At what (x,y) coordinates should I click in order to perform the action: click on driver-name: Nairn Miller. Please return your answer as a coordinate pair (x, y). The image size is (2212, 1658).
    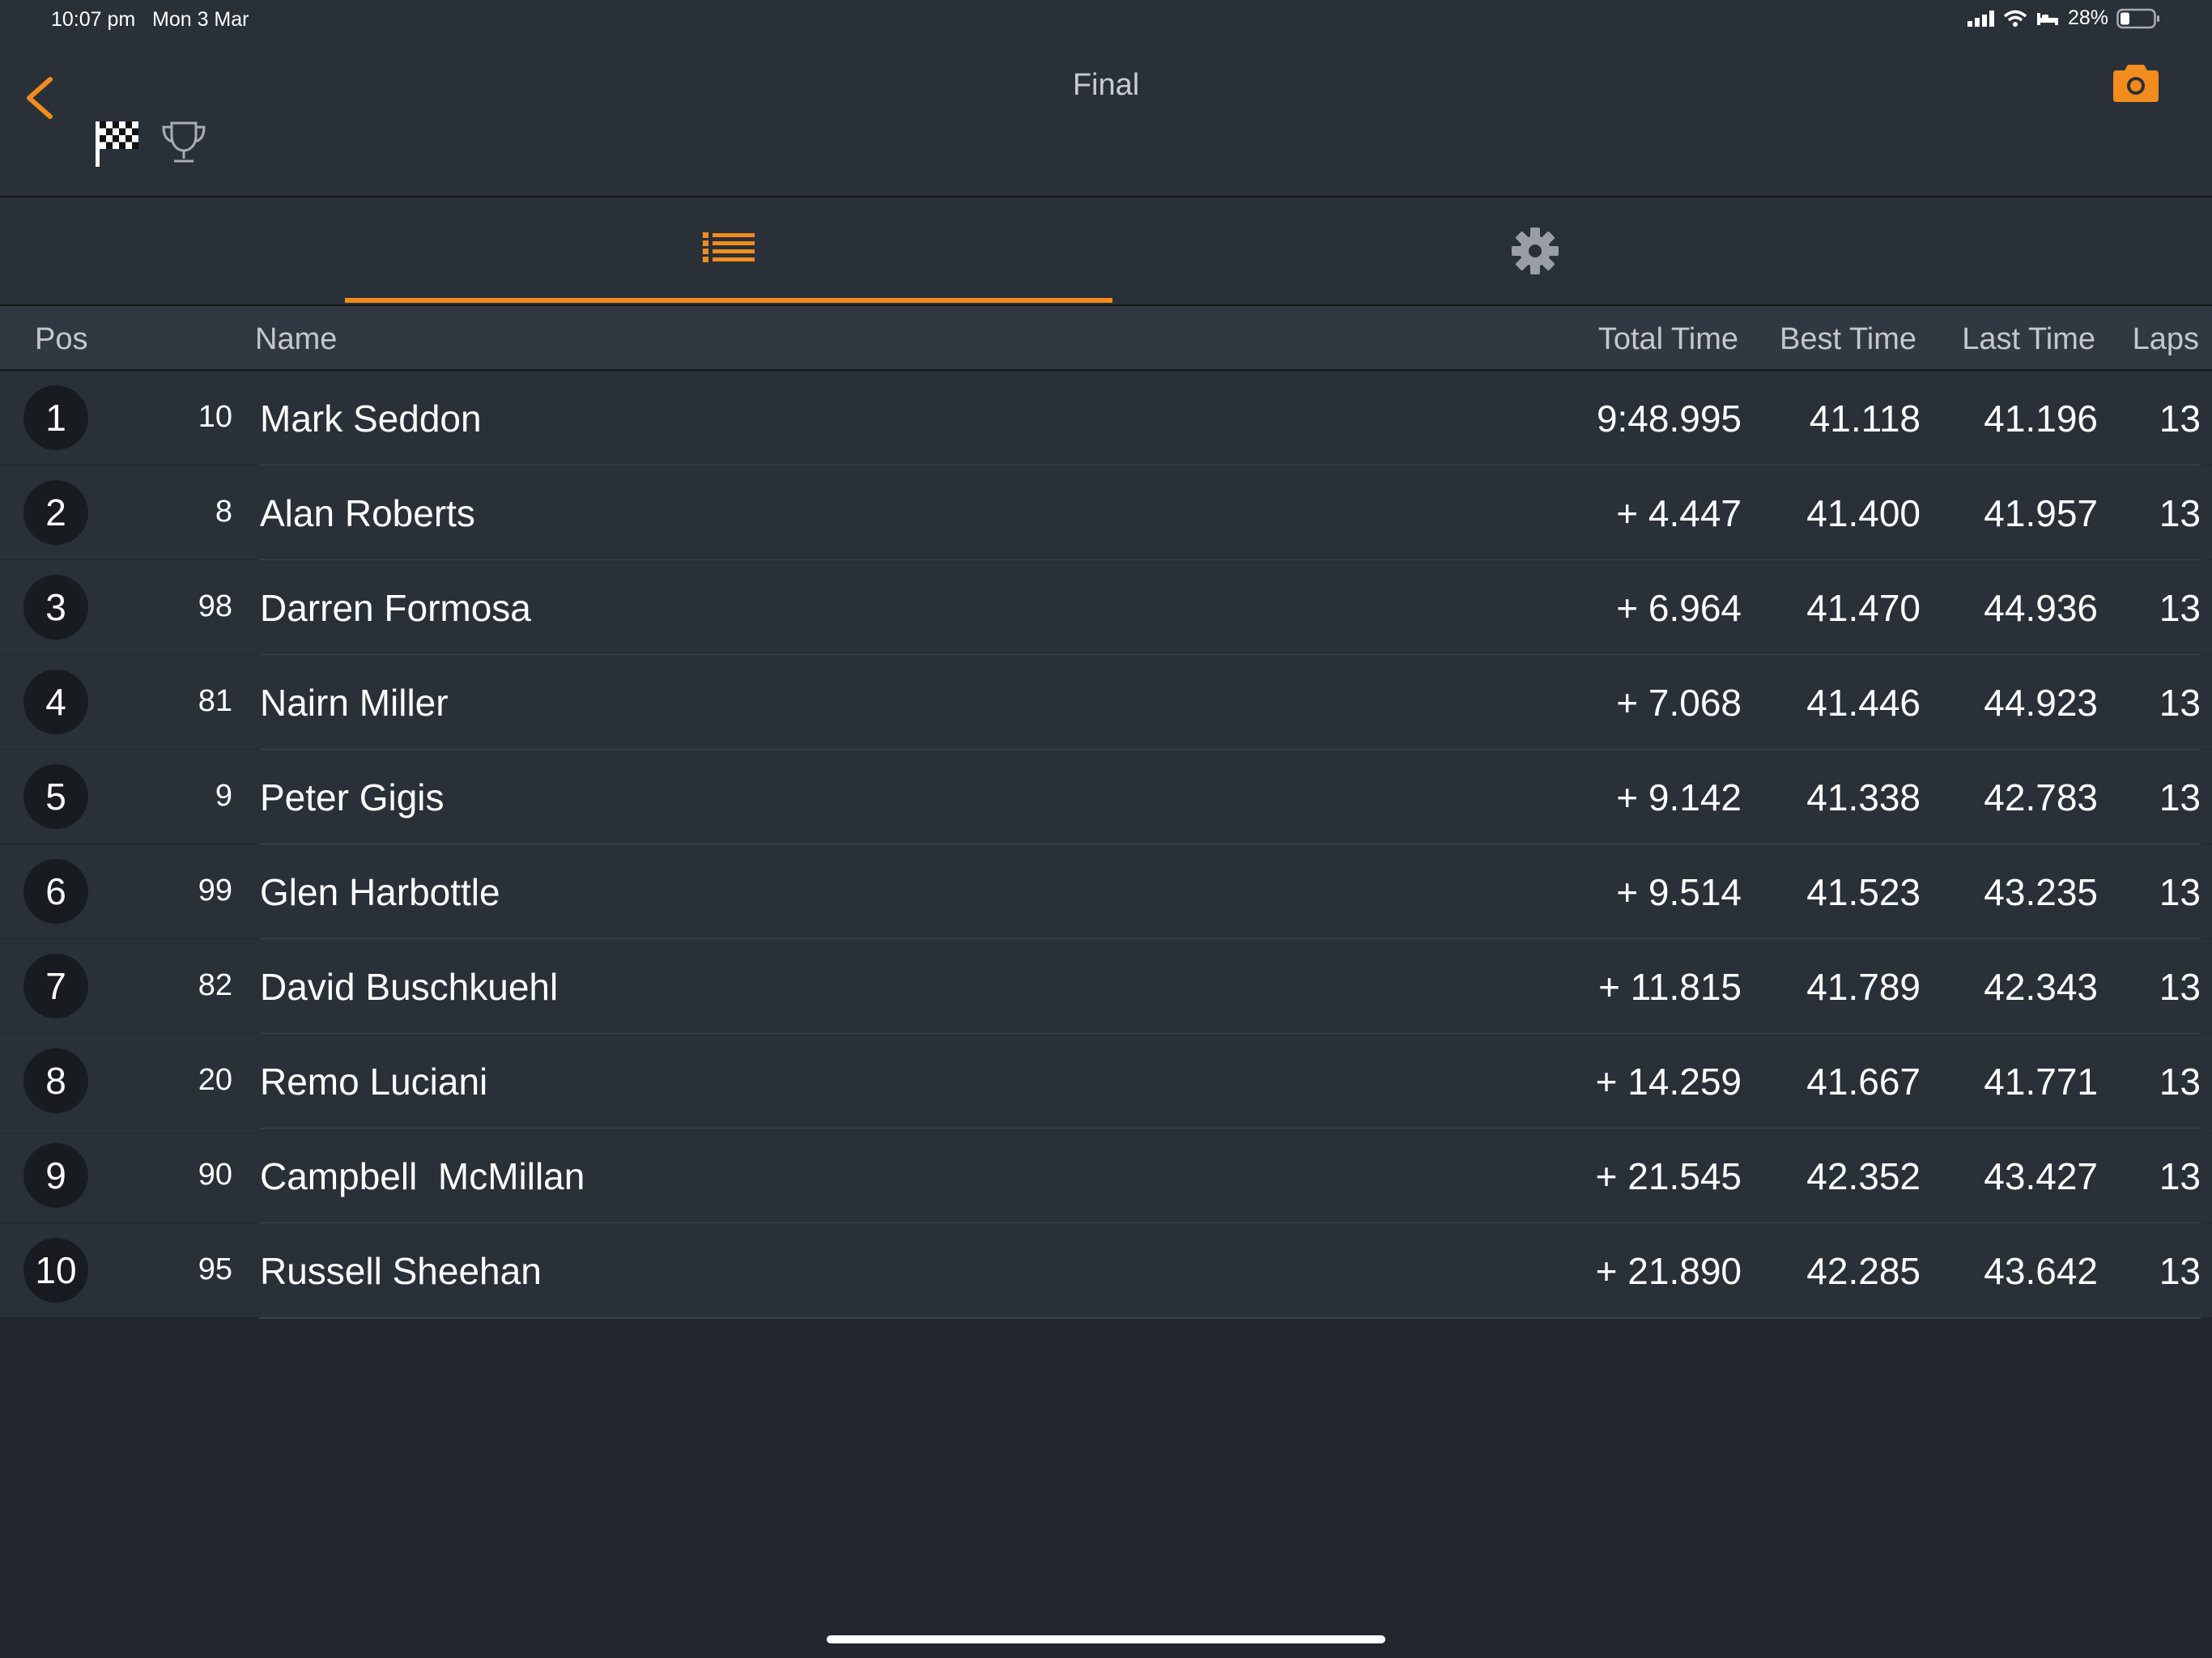
    Looking at the image, I should click on (355, 703).